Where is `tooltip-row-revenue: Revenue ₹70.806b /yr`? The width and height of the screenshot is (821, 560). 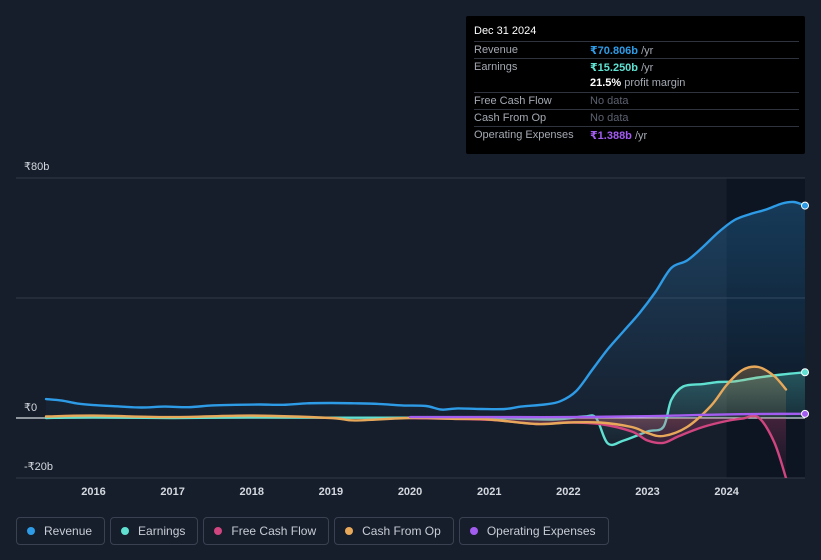 tooltip-row-revenue: Revenue ₹70.806b /yr is located at coordinates (636, 50).